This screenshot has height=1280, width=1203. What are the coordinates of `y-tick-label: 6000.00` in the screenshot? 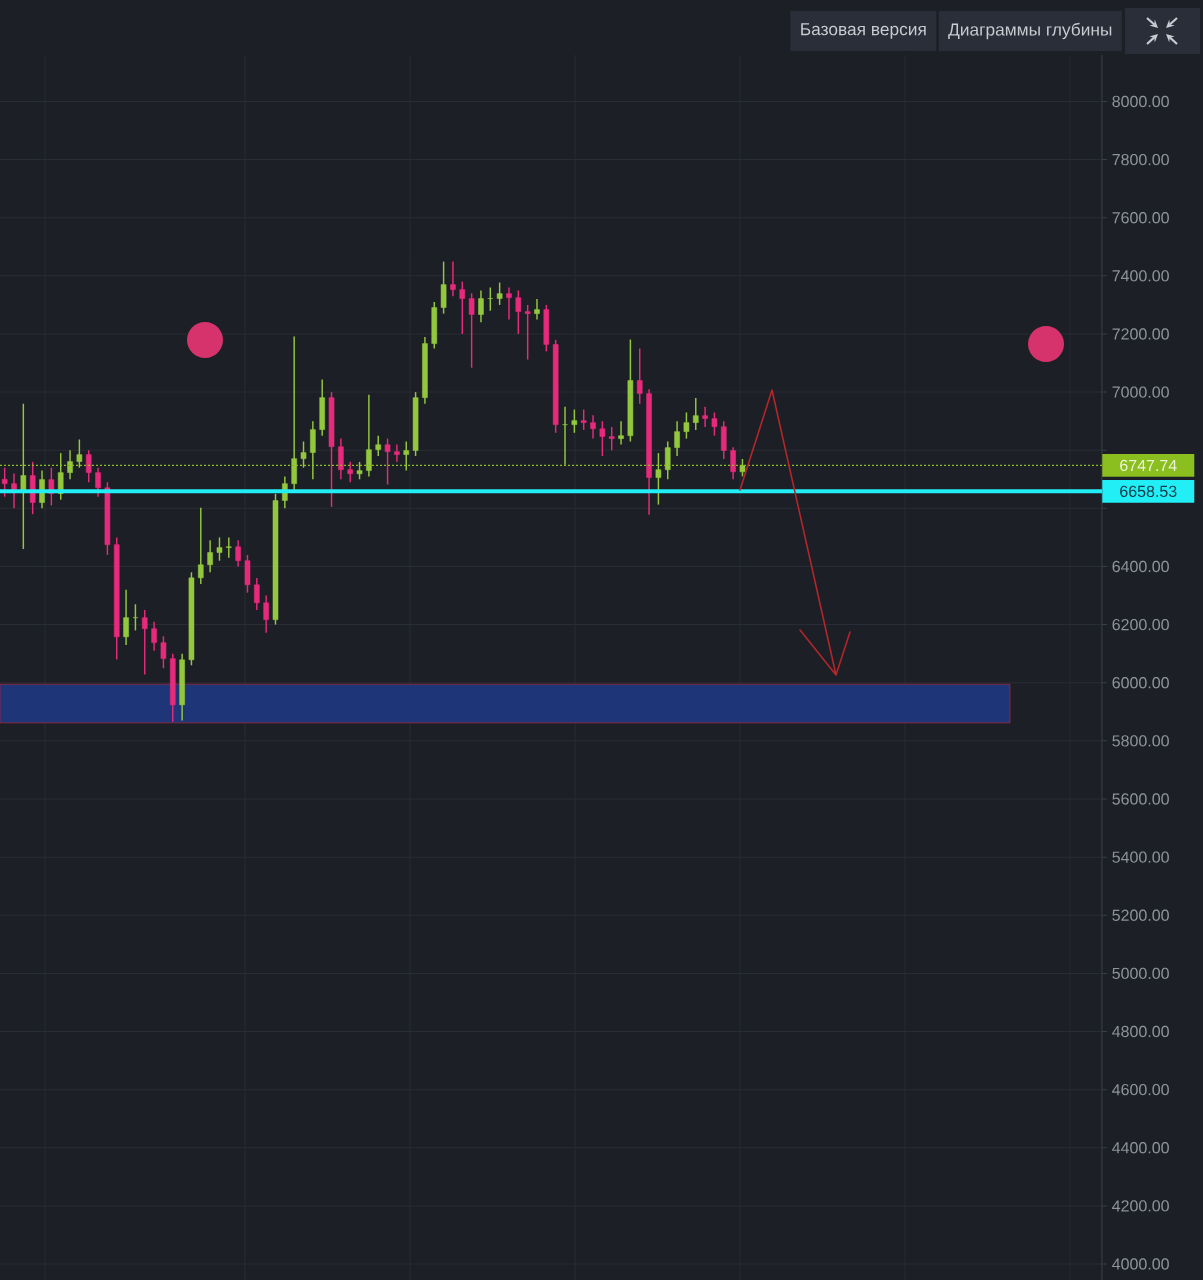 It's located at (1140, 683).